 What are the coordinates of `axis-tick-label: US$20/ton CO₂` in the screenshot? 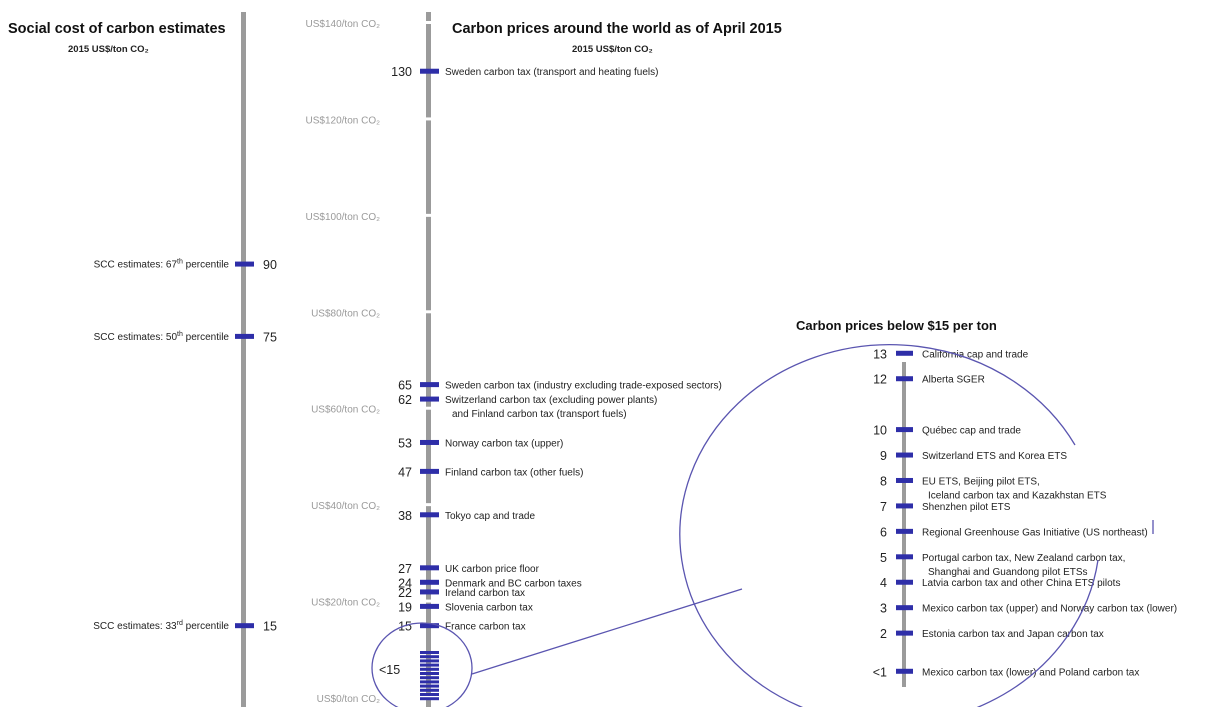 It's located at (345, 603).